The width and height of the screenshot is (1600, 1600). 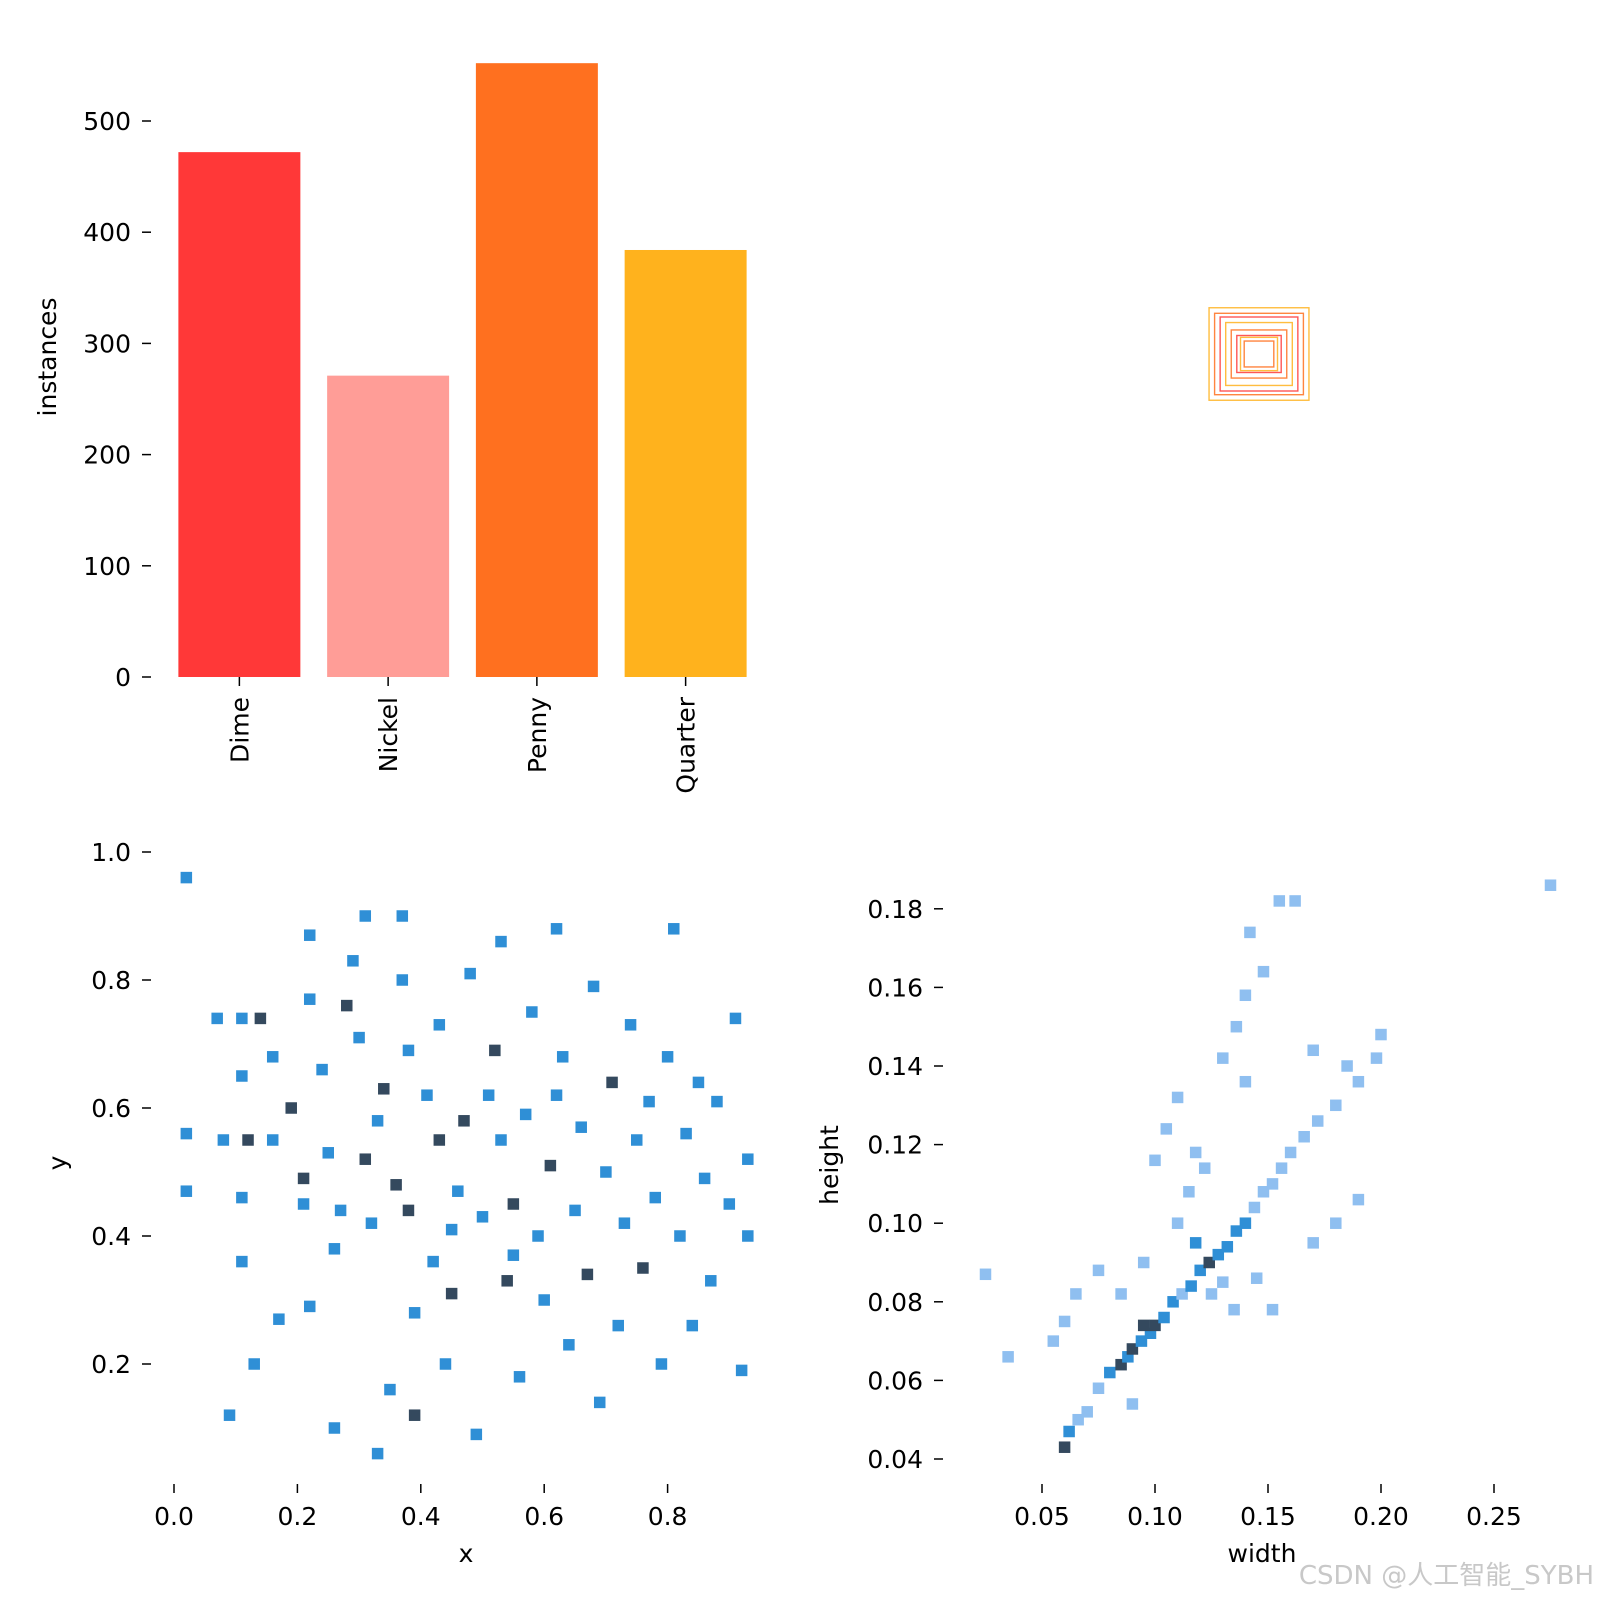 What do you see at coordinates (1381, 1516) in the screenshot?
I see `x-tick-label: 0.20` at bounding box center [1381, 1516].